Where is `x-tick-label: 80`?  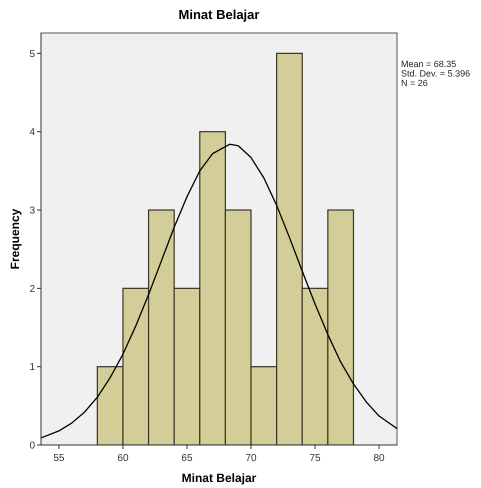 x-tick-label: 80 is located at coordinates (380, 458).